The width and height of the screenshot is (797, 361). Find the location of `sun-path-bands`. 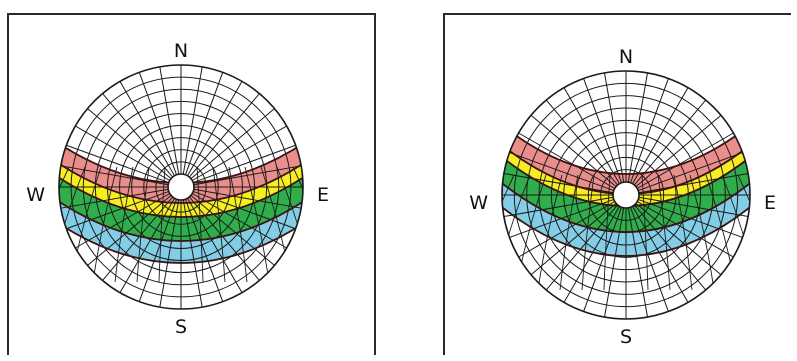

sun-path-bands is located at coordinates (626, 186).